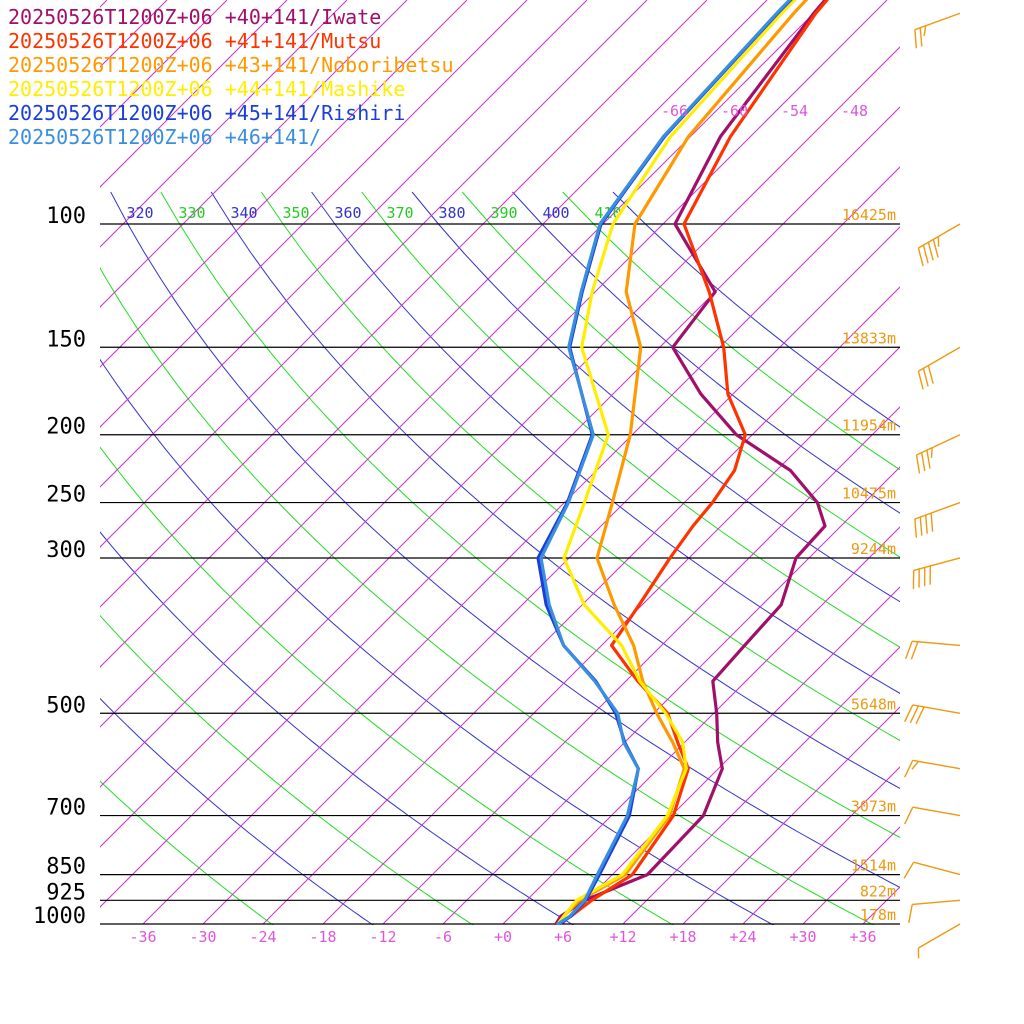 This screenshot has width=1024, height=1024. What do you see at coordinates (66, 808) in the screenshot?
I see `pressure-label-700: 700` at bounding box center [66, 808].